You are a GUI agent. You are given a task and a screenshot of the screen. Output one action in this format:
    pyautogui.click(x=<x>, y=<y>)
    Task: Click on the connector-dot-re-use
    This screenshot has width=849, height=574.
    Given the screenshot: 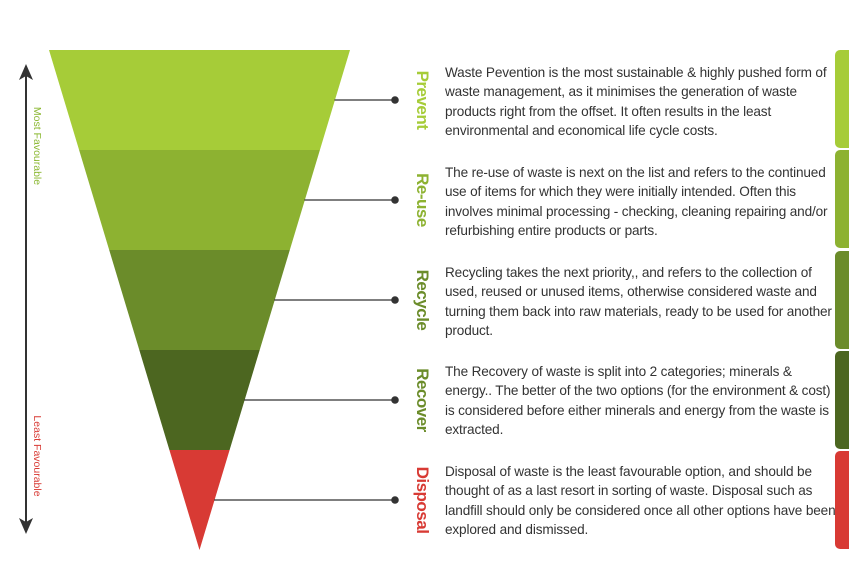 What is the action you would take?
    pyautogui.click(x=395, y=200)
    